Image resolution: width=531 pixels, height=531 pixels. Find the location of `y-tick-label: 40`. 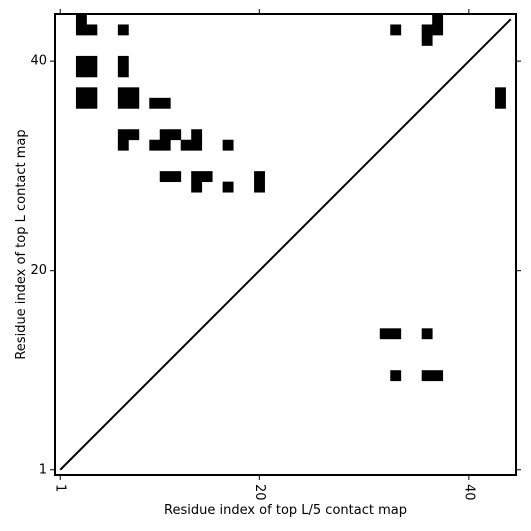

y-tick-label: 40 is located at coordinates (38, 61).